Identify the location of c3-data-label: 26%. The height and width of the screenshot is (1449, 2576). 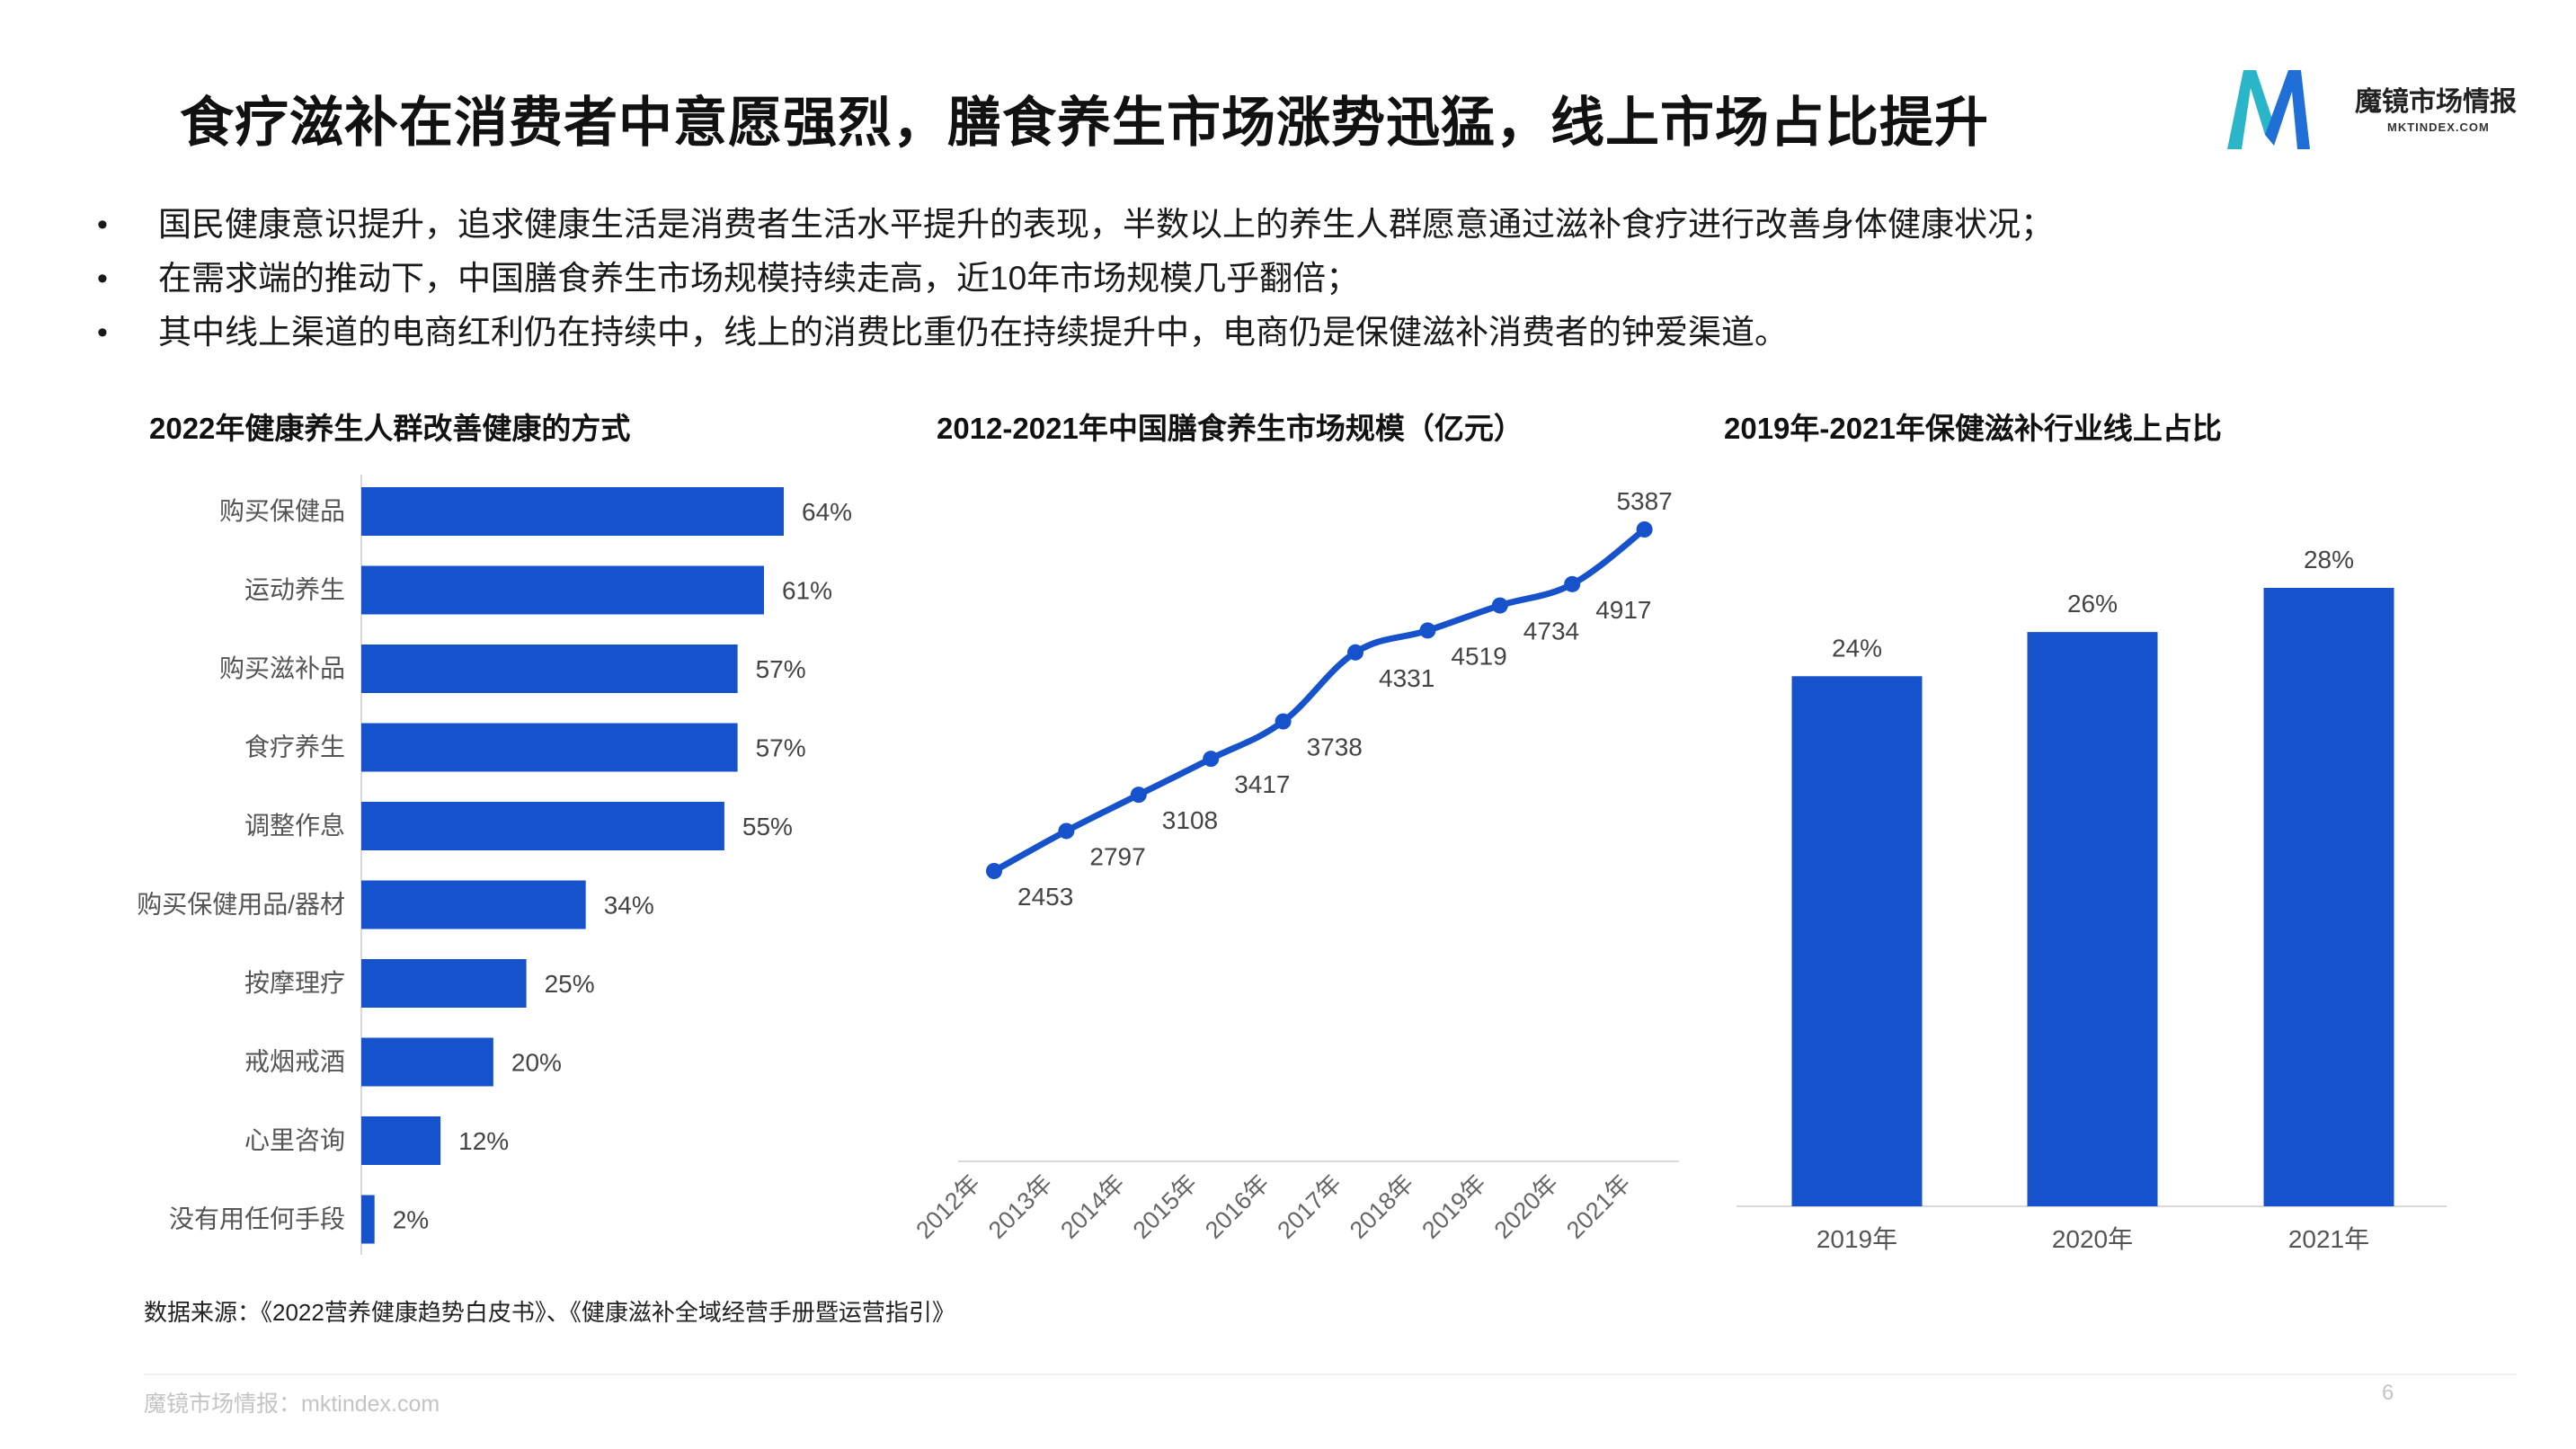
(2092, 604).